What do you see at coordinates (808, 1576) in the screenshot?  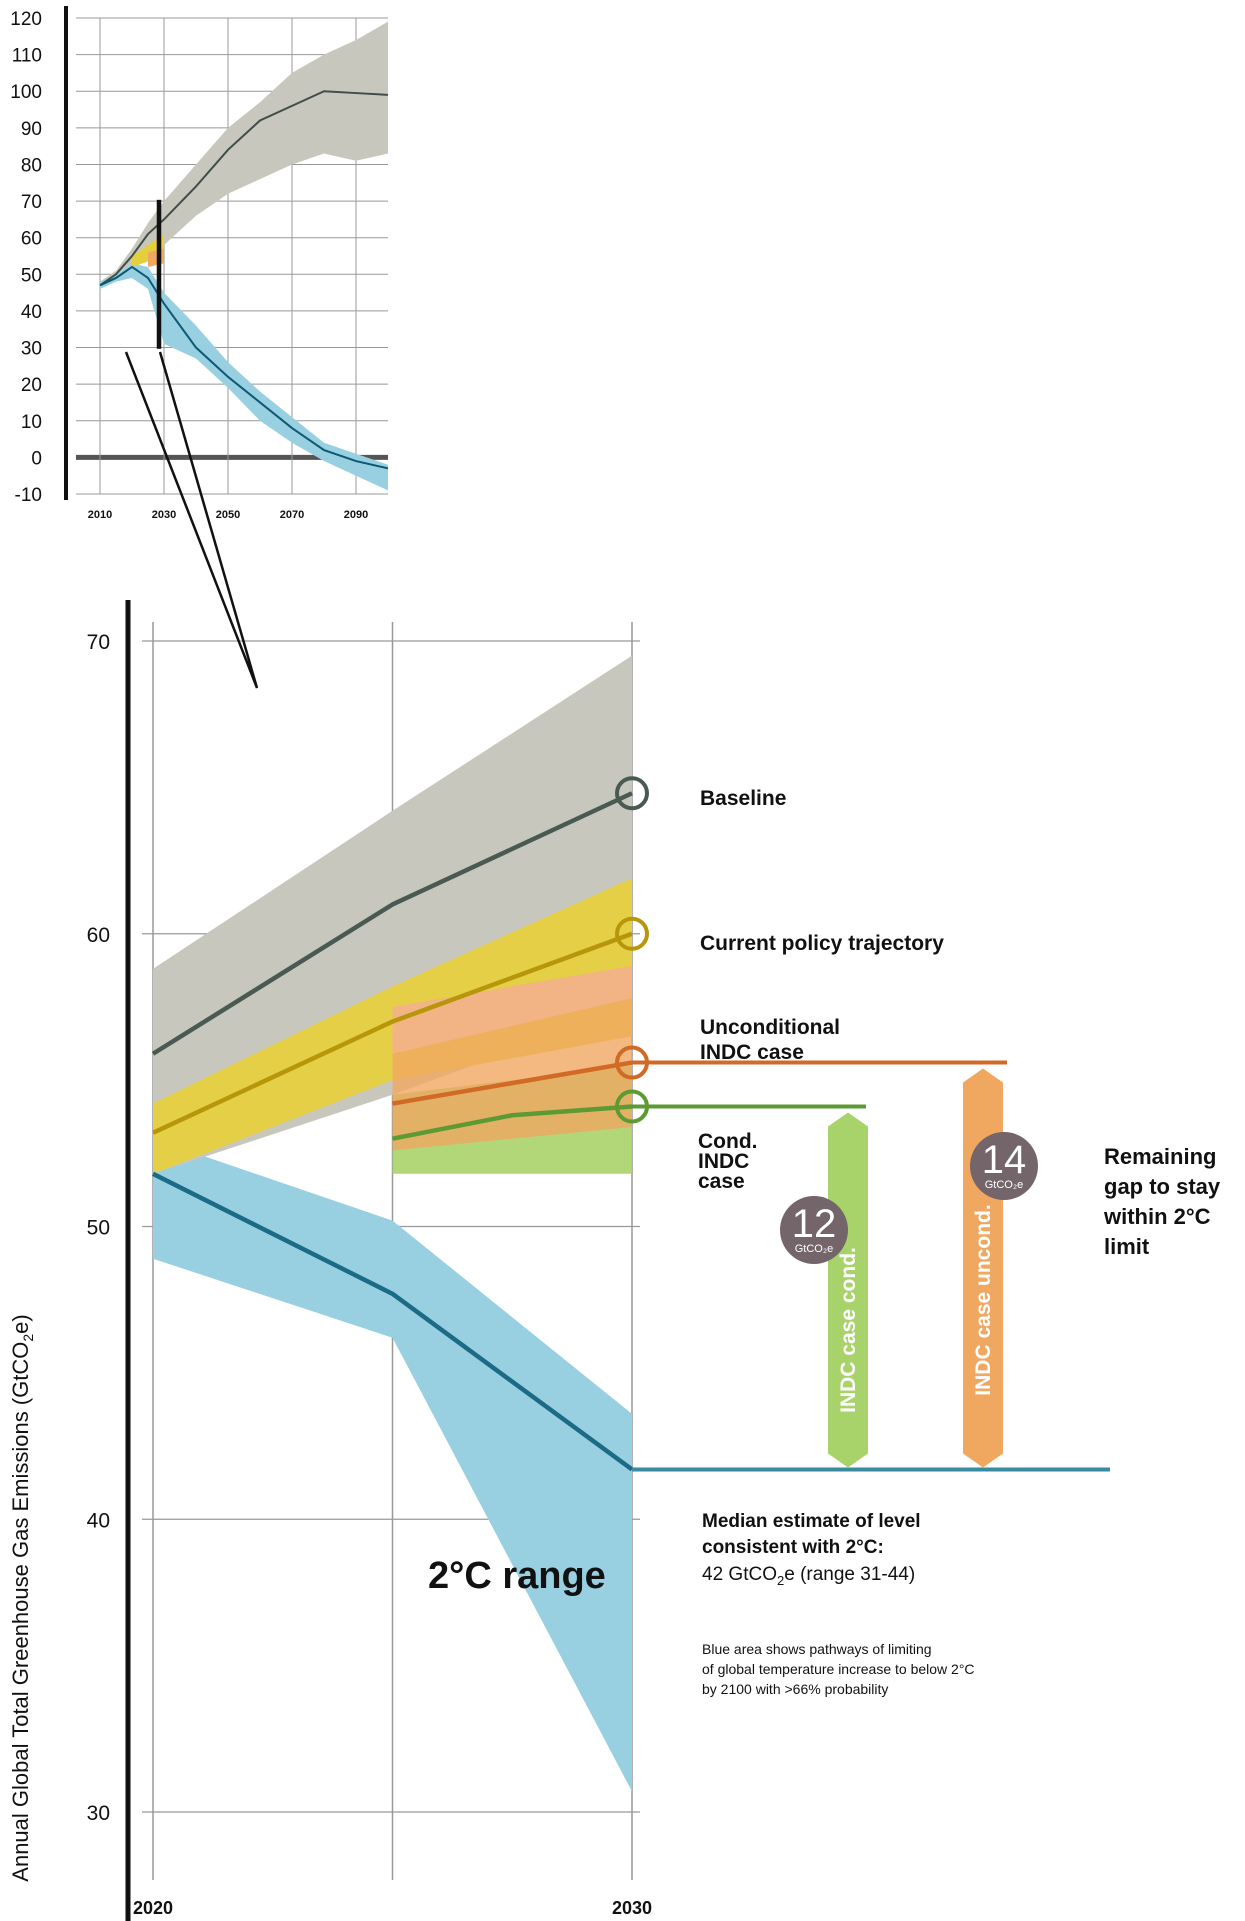 I see `median-note-3: 42 GtCO2e (range 31-44)` at bounding box center [808, 1576].